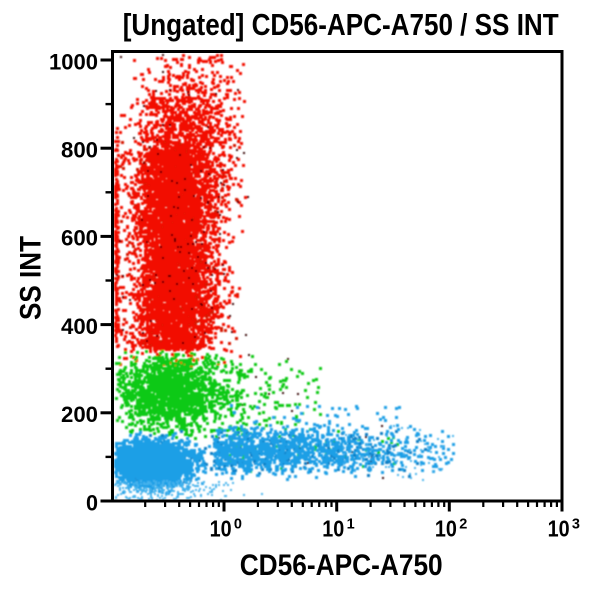  I want to click on svg-text: 200, so click(79, 414).